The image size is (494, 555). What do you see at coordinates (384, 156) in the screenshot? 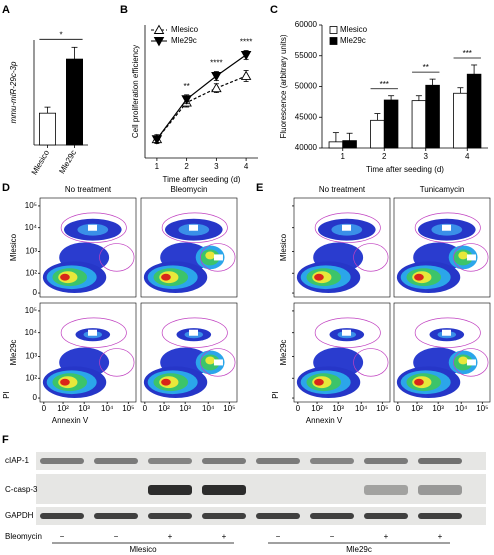
I see `x-tick-label: 2` at bounding box center [384, 156].